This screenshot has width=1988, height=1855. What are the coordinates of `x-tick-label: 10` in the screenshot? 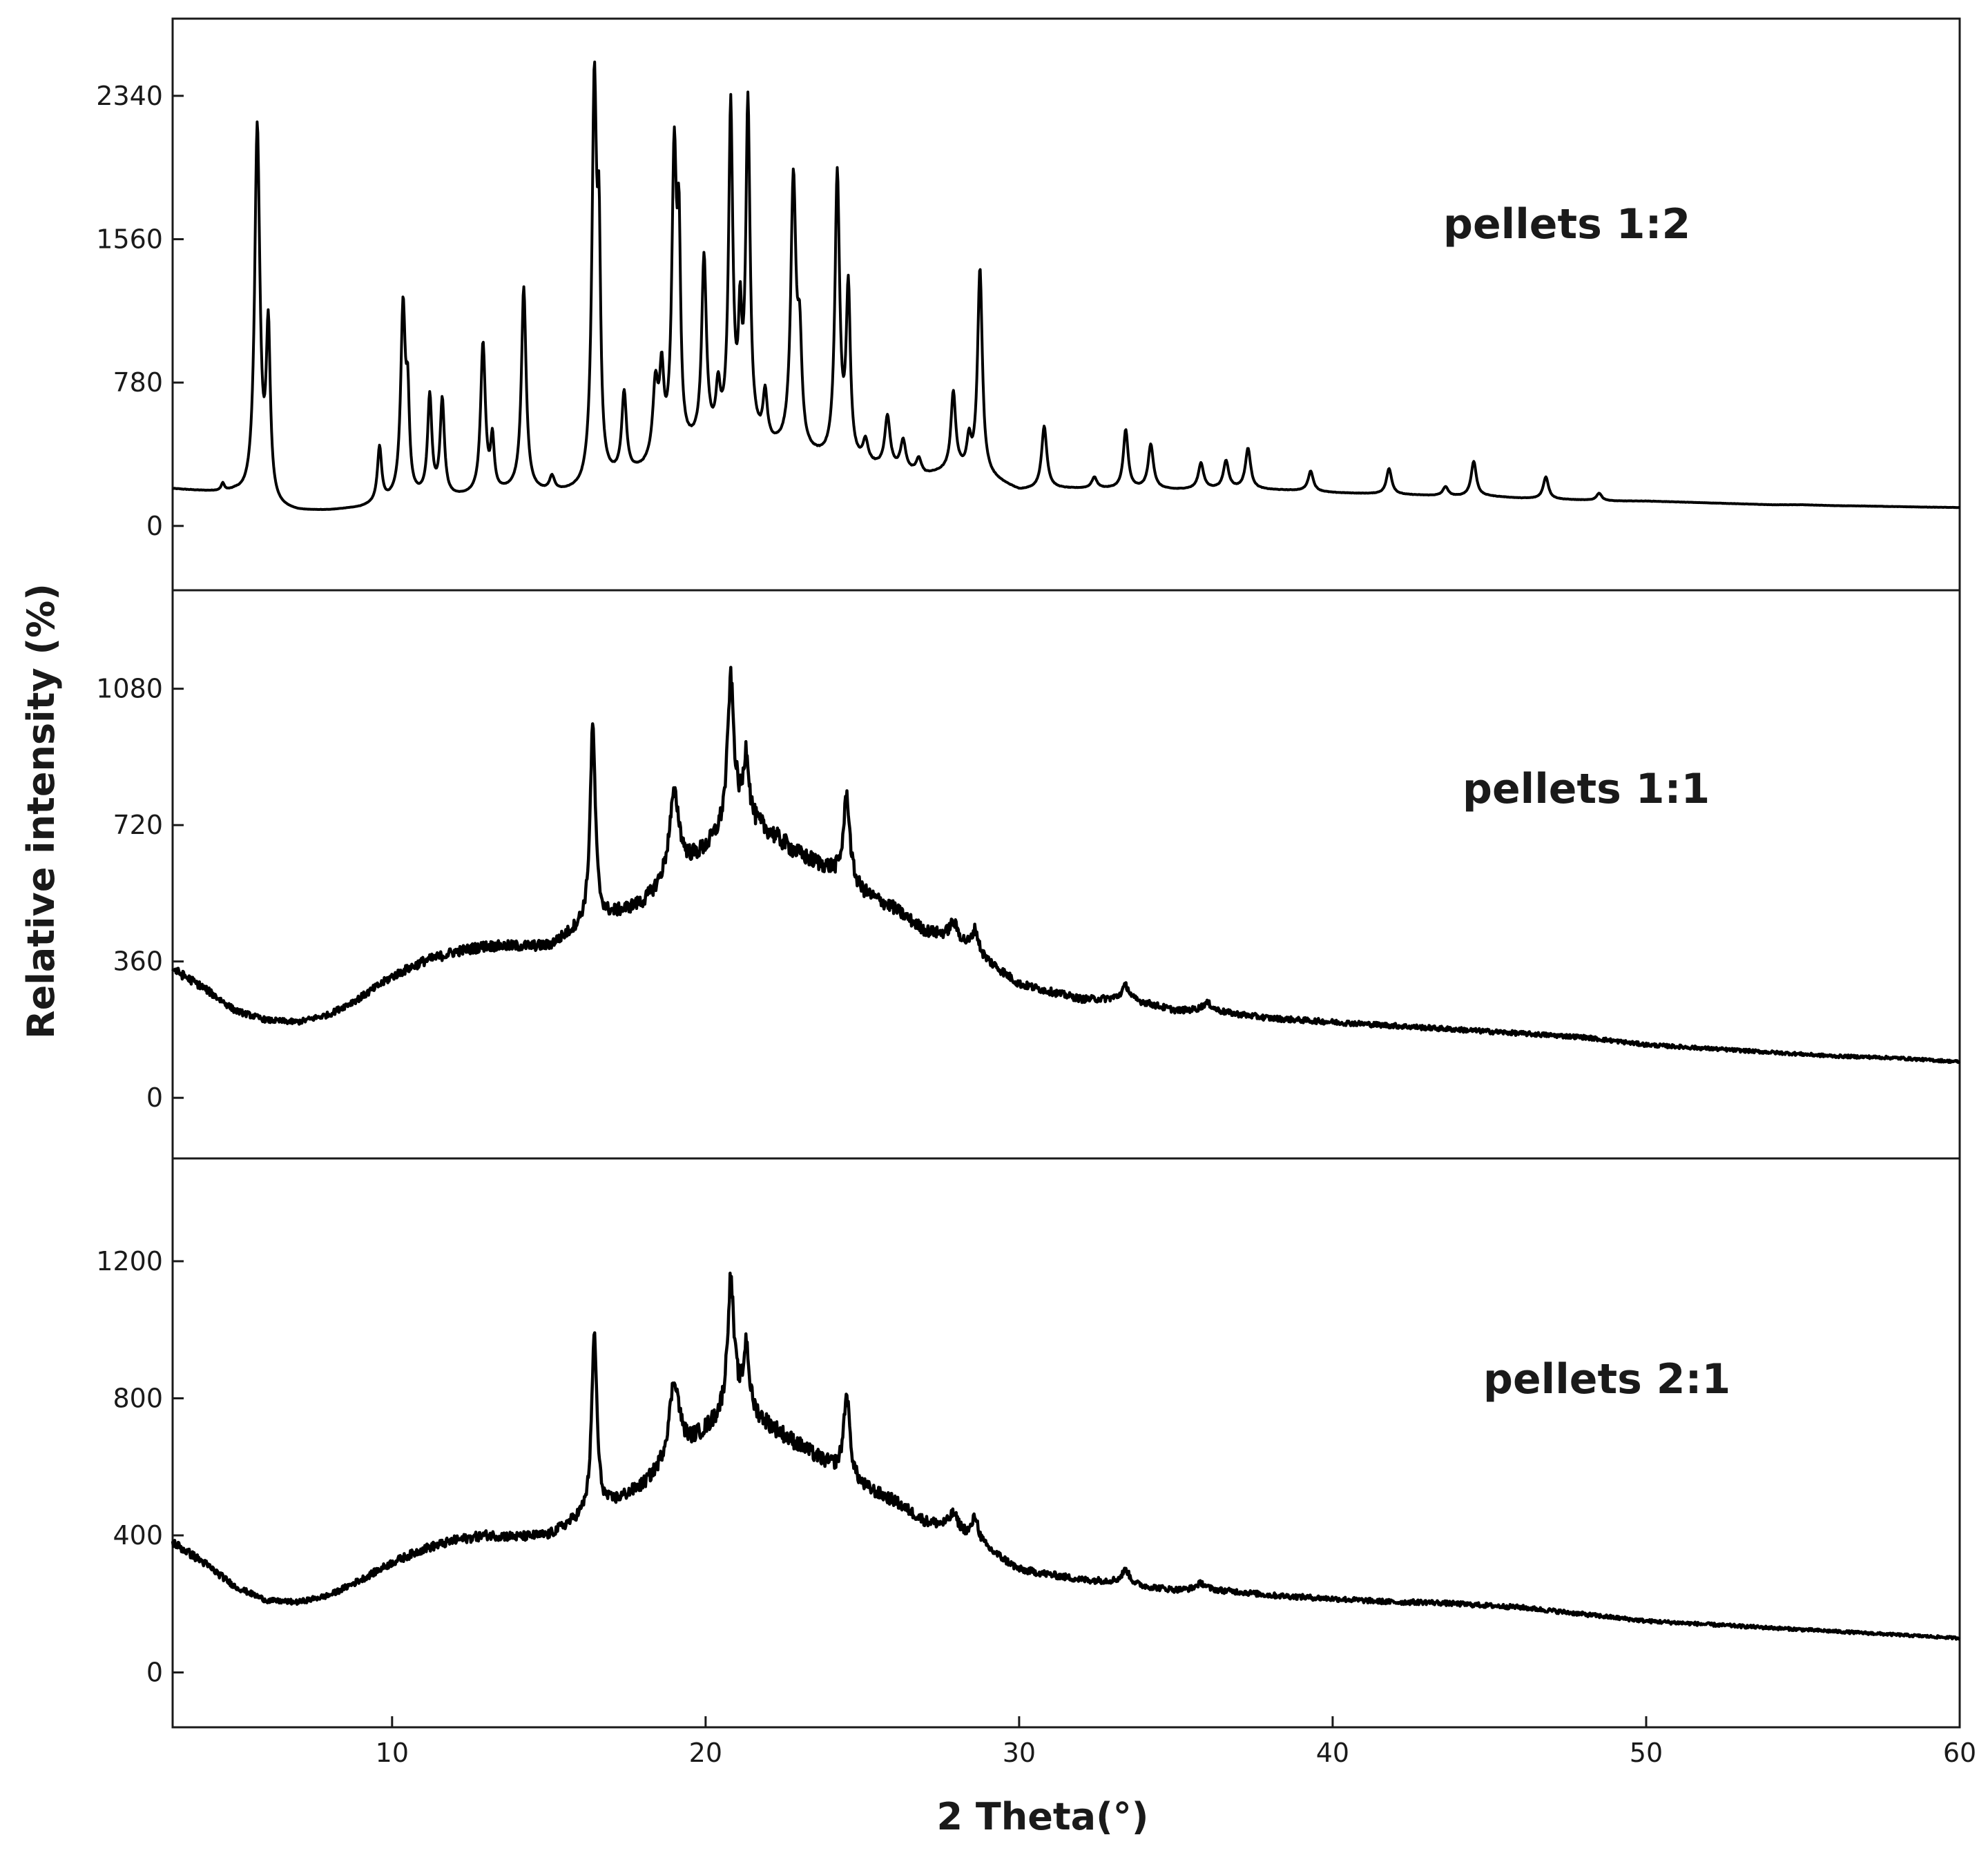 It's located at (393, 1753).